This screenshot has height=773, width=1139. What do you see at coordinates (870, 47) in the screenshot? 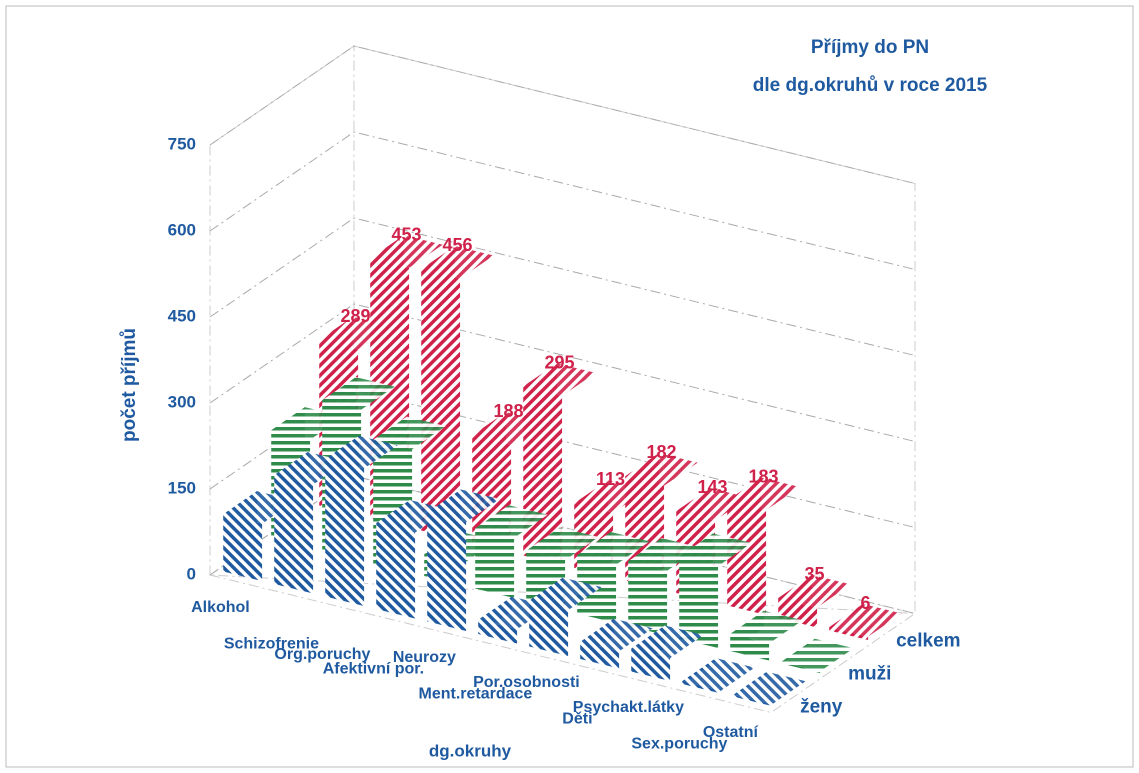
I see `chart-title: Příjmy do PN` at bounding box center [870, 47].